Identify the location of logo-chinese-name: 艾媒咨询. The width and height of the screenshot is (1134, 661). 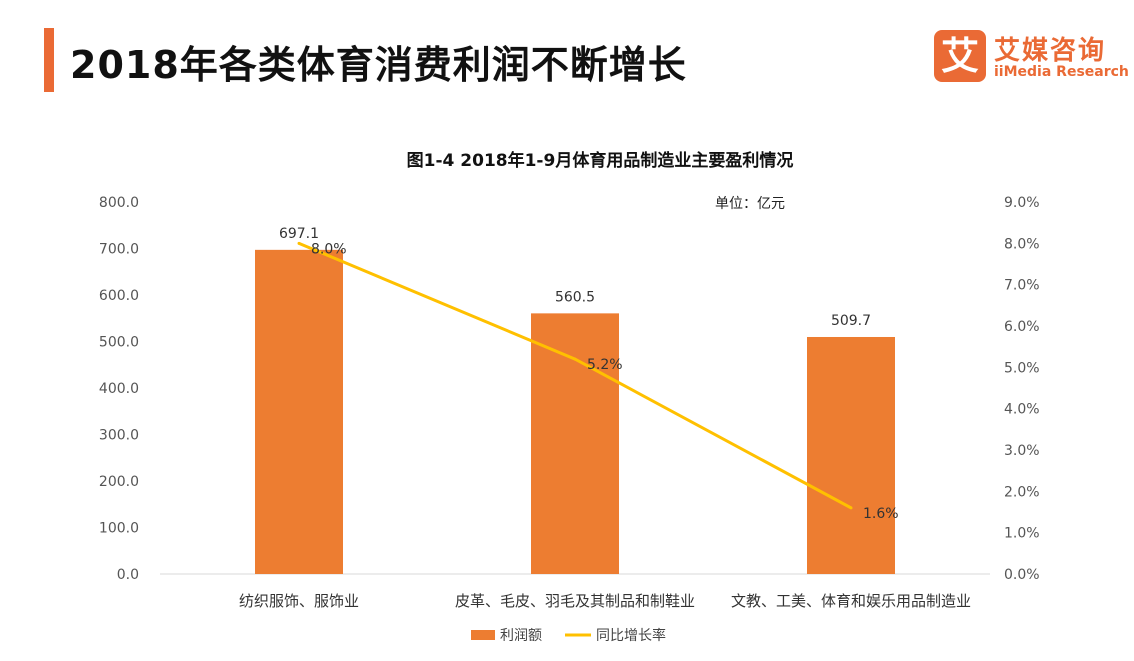
(1050, 51).